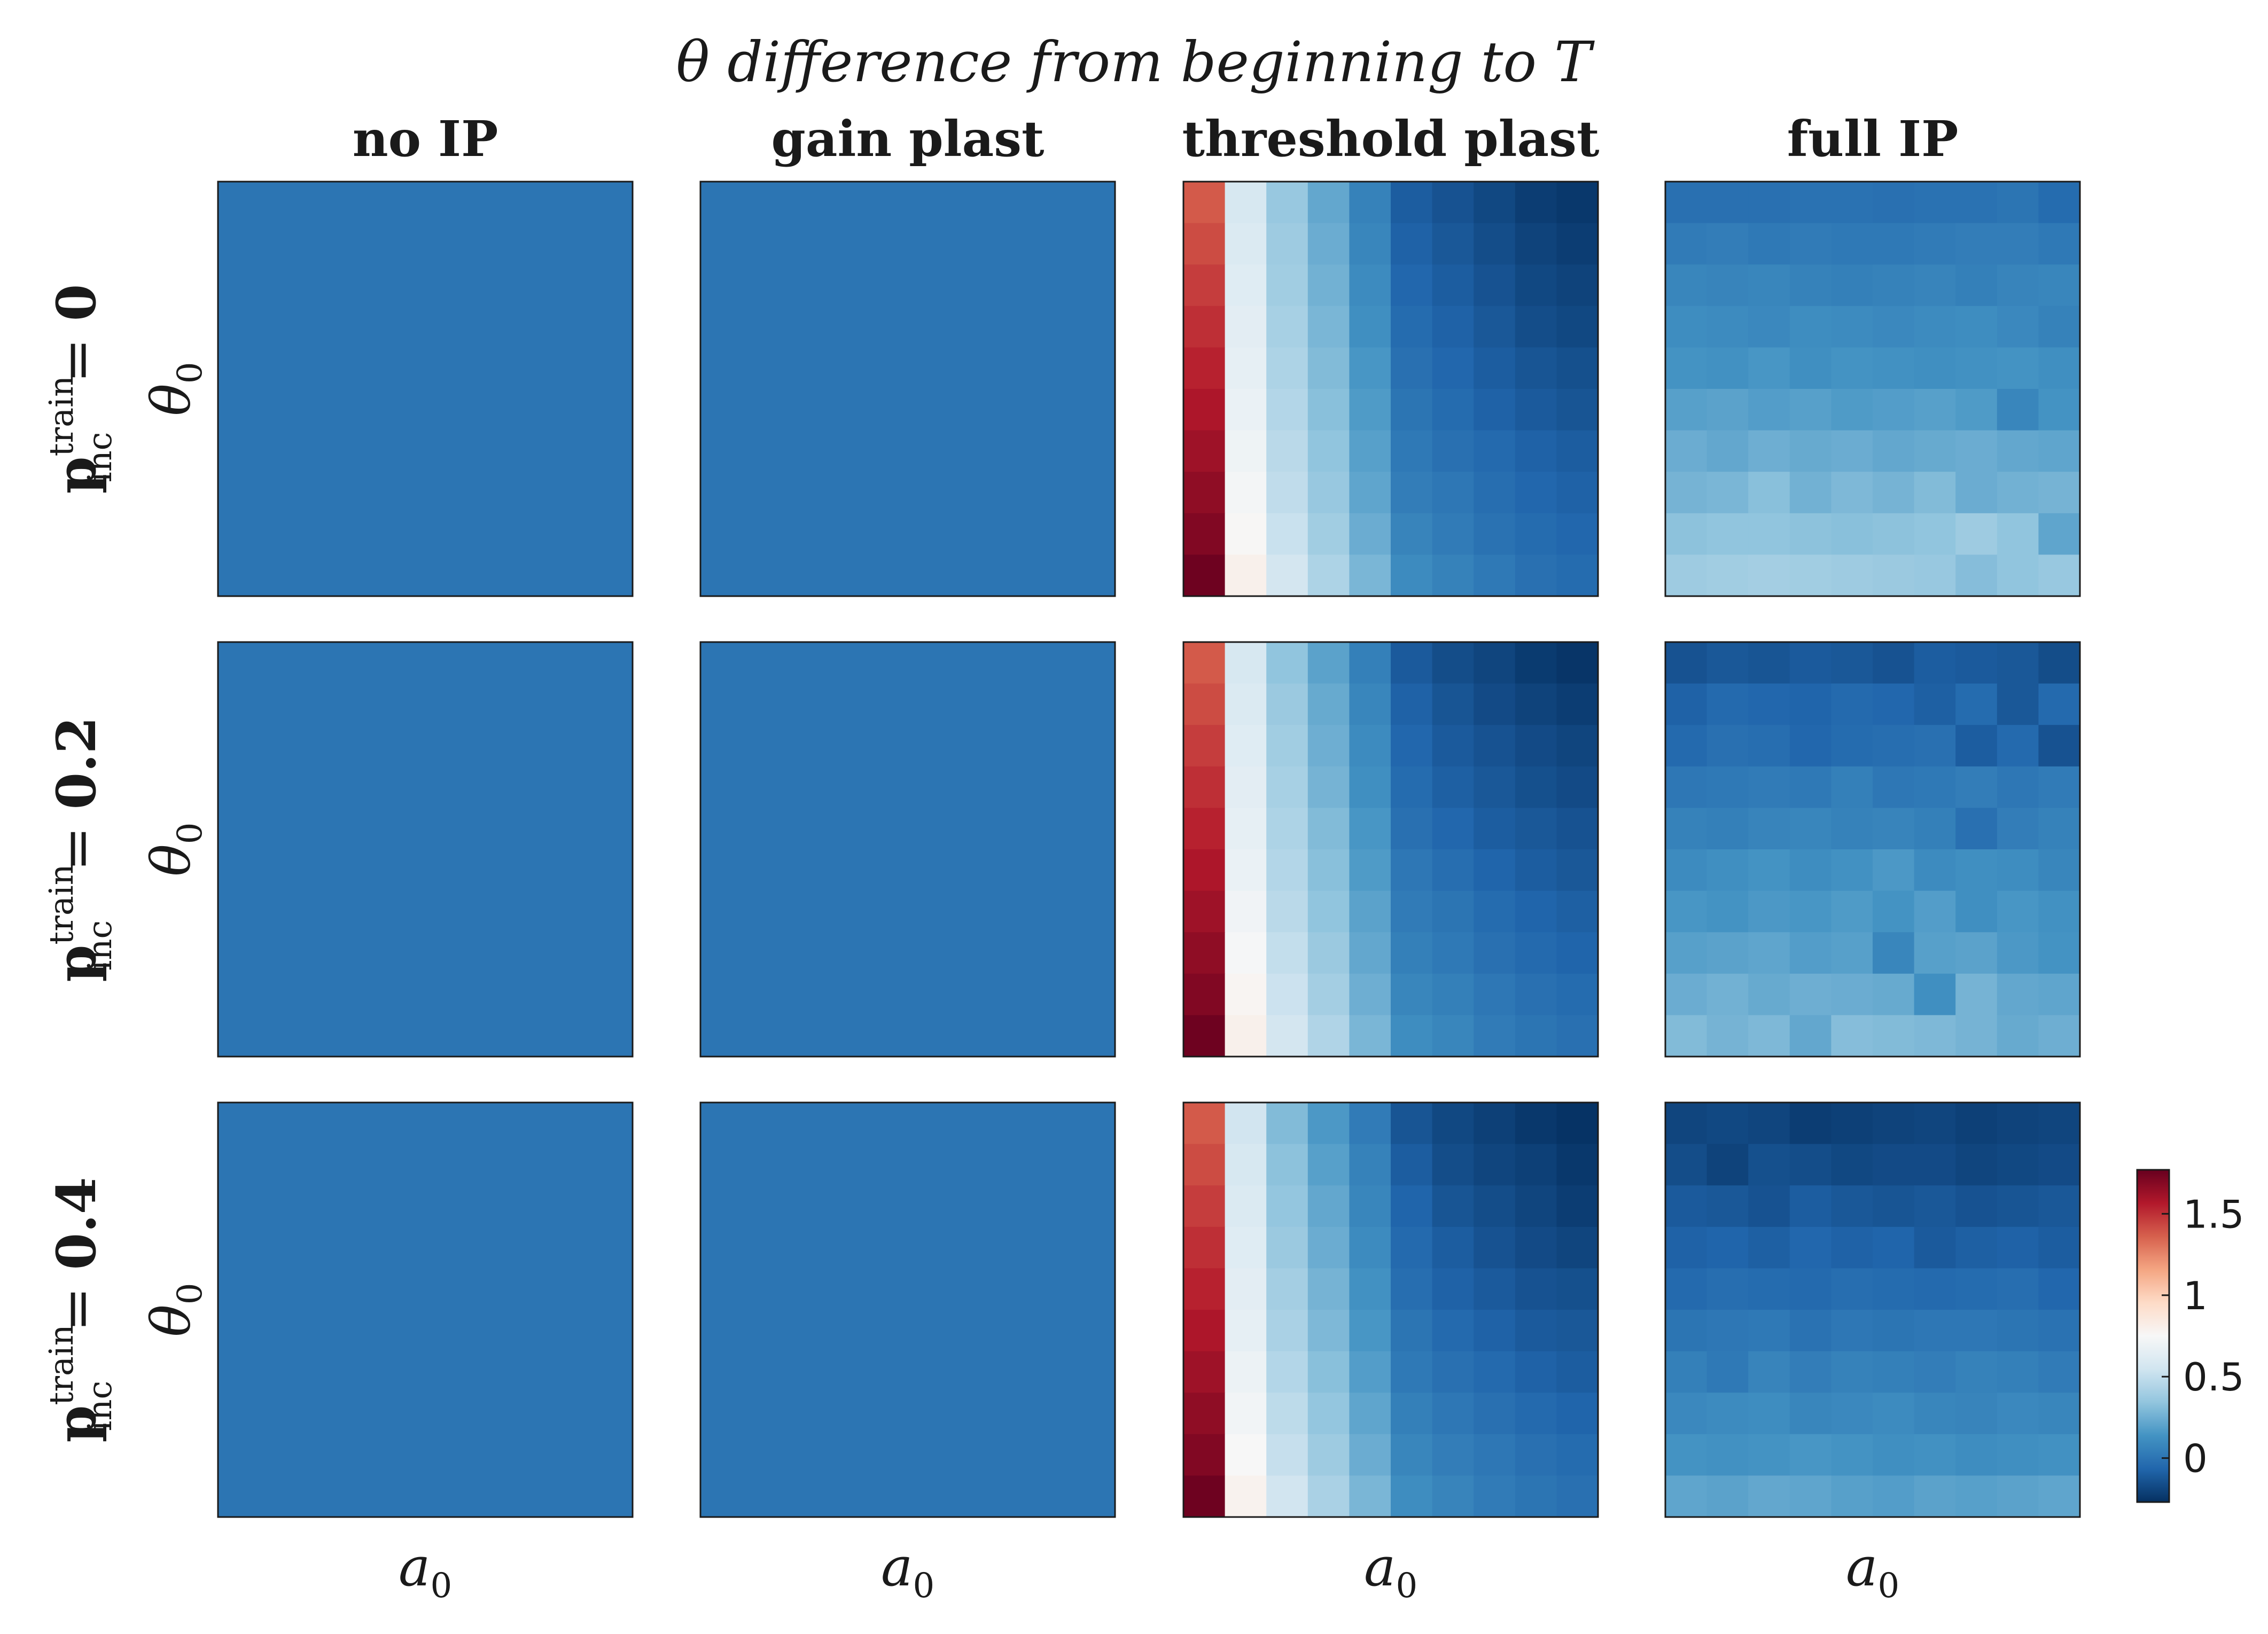 The height and width of the screenshot is (1634, 2268). What do you see at coordinates (907, 389) in the screenshot?
I see `panel-frame` at bounding box center [907, 389].